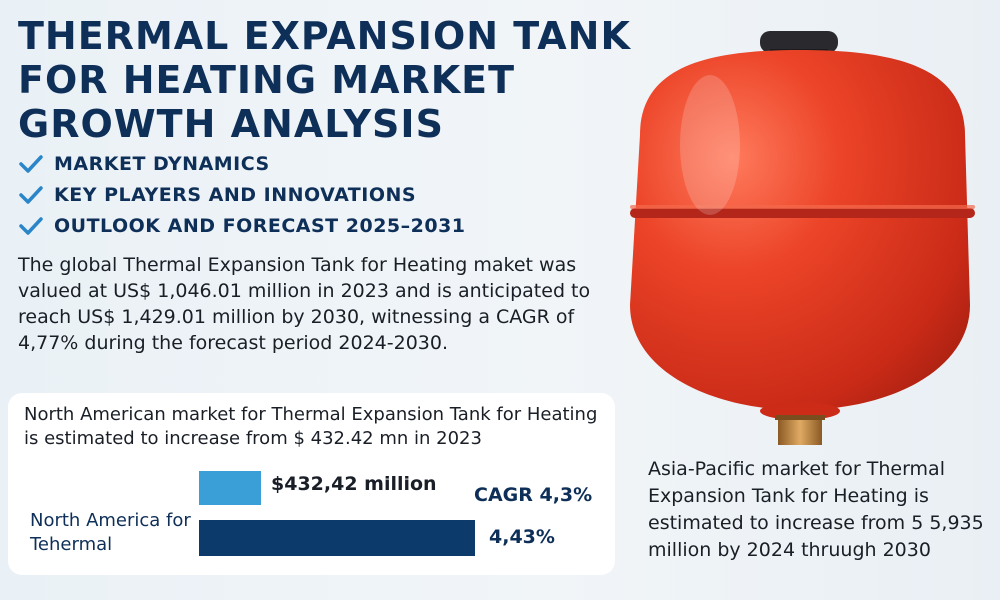 Image resolution: width=1000 pixels, height=600 pixels. I want to click on list-item: KEY PLAYERS AND INNOVATIONS, so click(242, 194).